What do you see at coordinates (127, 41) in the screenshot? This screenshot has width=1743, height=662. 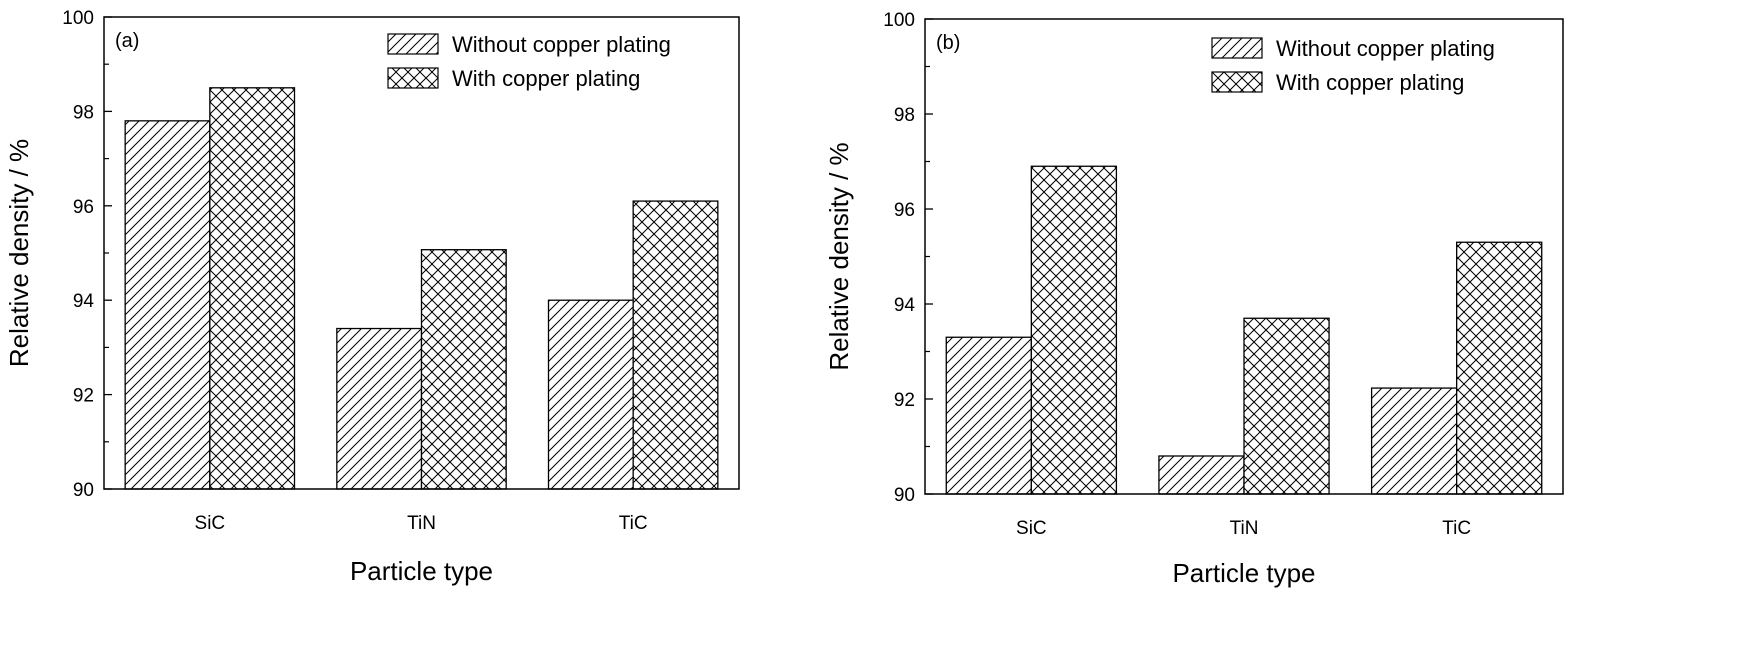 I see `panel-label: (a)` at bounding box center [127, 41].